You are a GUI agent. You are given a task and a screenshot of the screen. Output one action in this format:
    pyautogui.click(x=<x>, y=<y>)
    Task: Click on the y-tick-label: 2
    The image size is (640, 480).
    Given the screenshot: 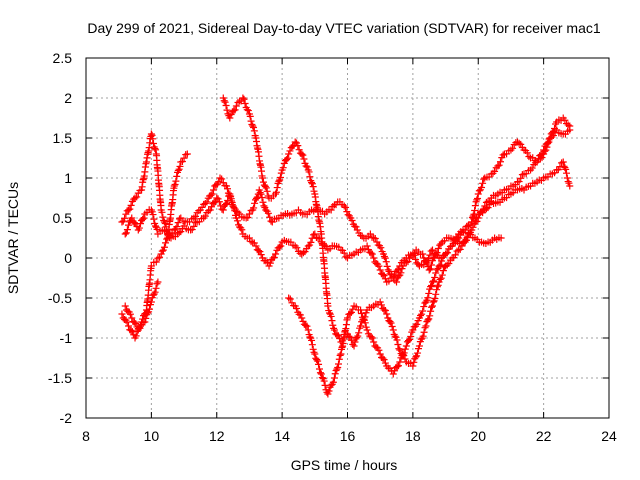 What is the action you would take?
    pyautogui.click(x=68, y=98)
    